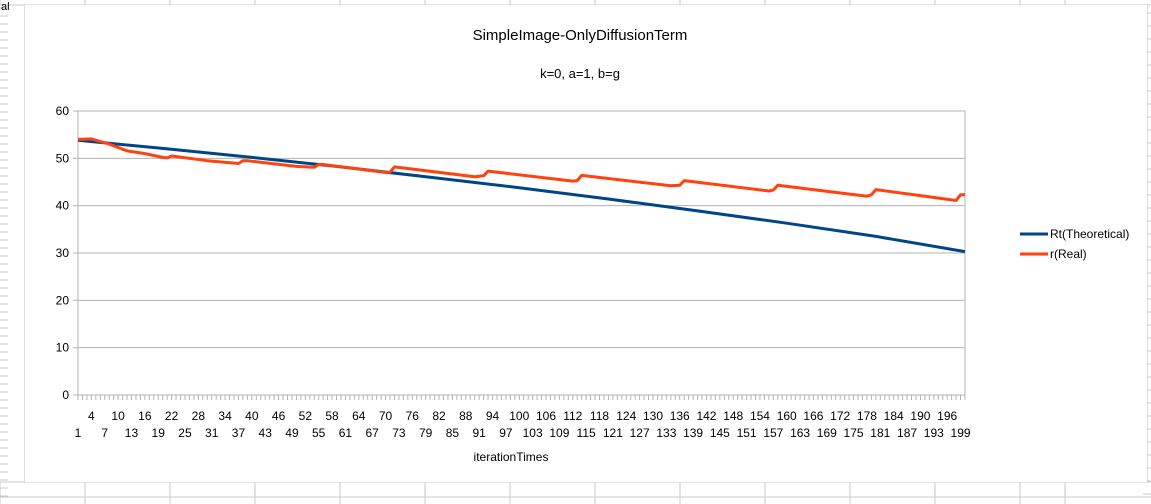 The image size is (1151, 504). What do you see at coordinates (63, 111) in the screenshot?
I see `y-tick-label: 60` at bounding box center [63, 111].